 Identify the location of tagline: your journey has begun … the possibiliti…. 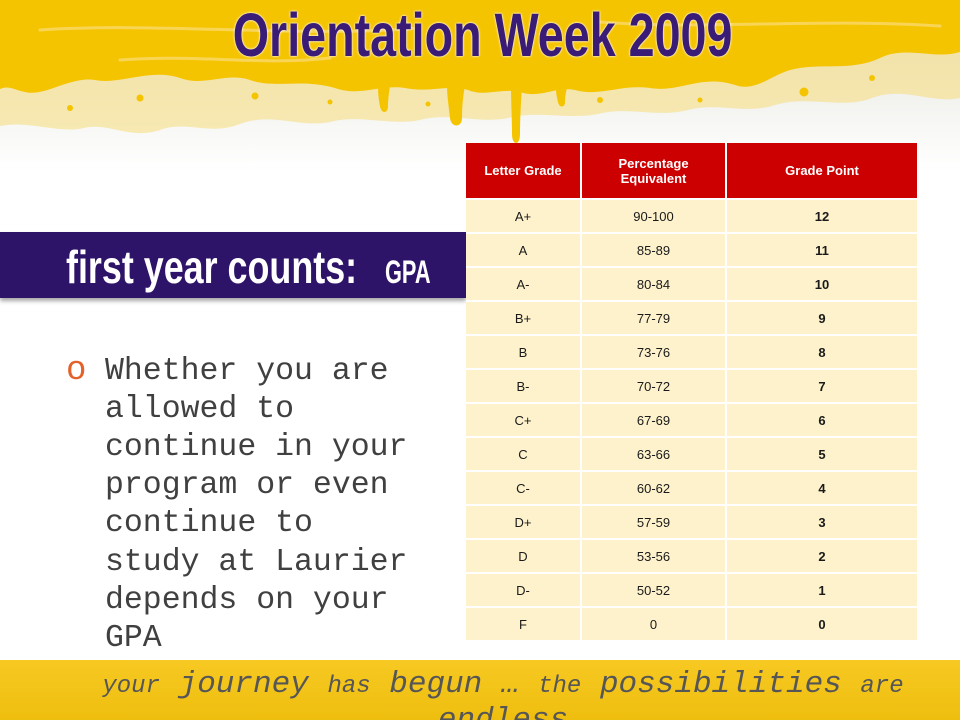
(503, 685).